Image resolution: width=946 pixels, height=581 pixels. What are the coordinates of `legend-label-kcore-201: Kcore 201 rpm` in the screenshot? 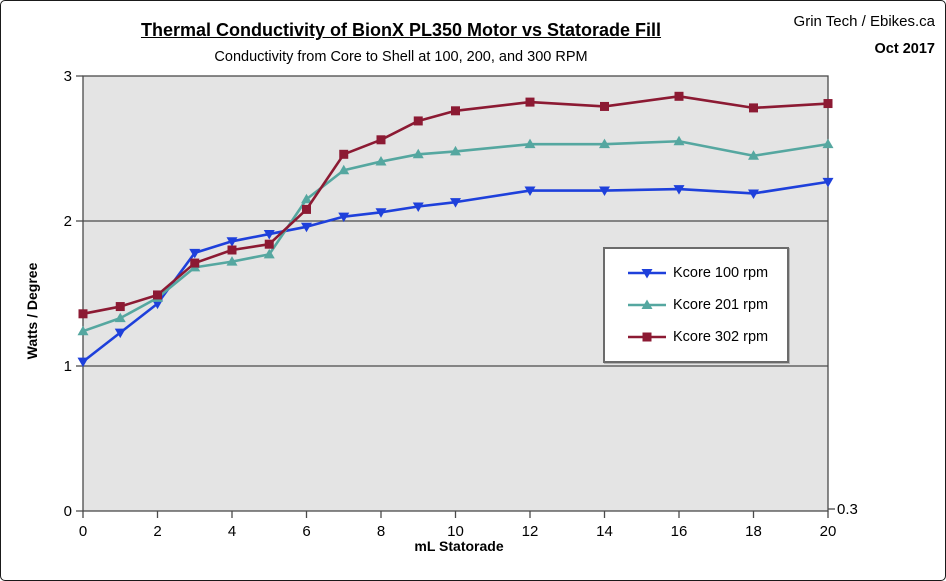 It's located at (721, 305).